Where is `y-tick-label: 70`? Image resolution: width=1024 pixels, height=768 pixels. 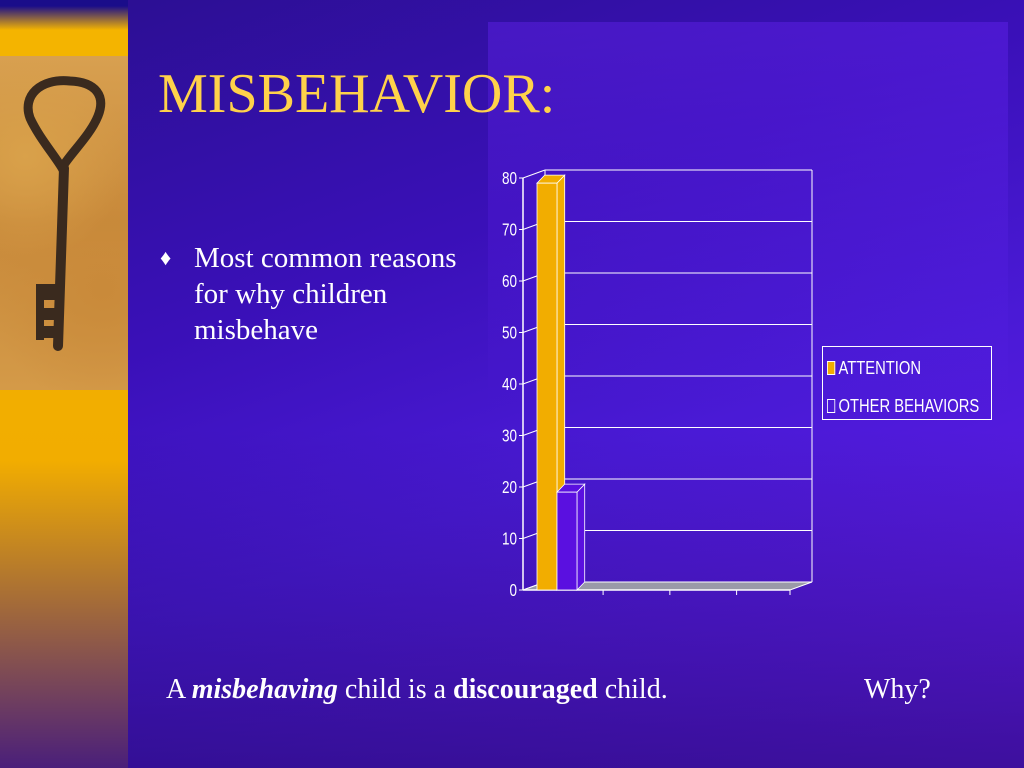 y-tick-label: 70 is located at coordinates (509, 230).